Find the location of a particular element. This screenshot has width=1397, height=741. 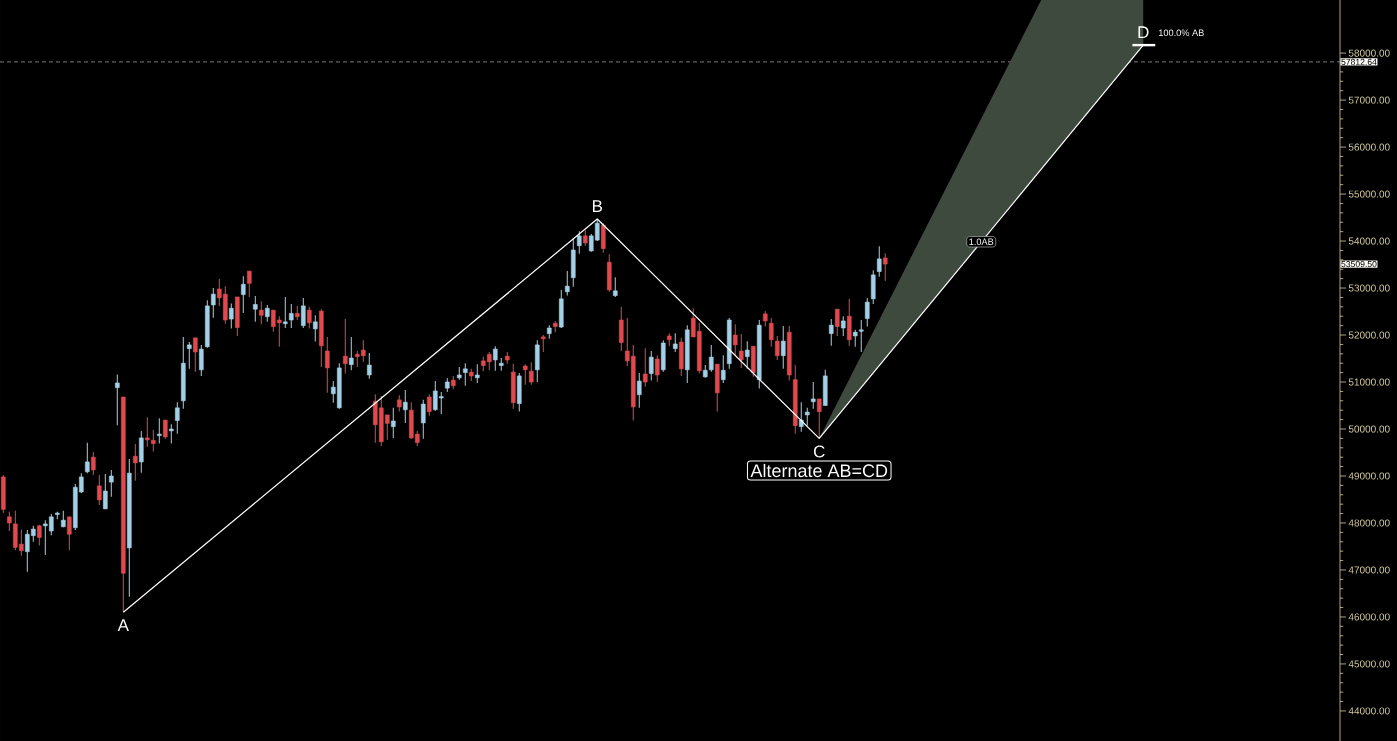

annotation: C is located at coordinates (819, 451).